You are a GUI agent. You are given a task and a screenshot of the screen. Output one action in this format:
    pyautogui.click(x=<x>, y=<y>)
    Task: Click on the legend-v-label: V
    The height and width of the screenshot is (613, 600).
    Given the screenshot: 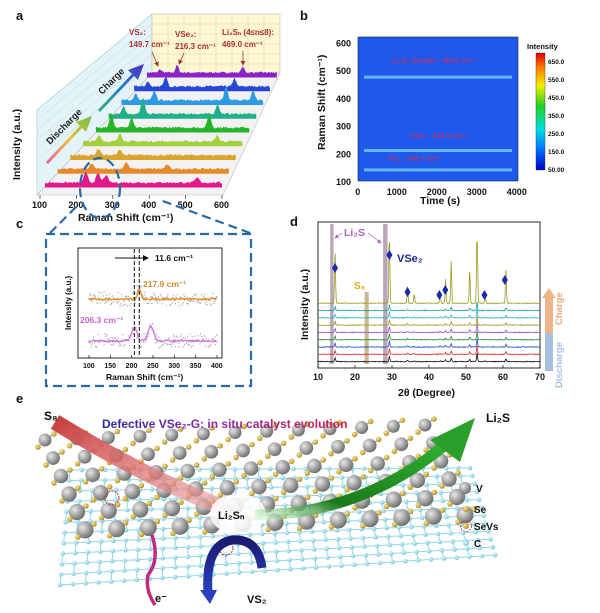 What is the action you would take?
    pyautogui.click(x=479, y=489)
    